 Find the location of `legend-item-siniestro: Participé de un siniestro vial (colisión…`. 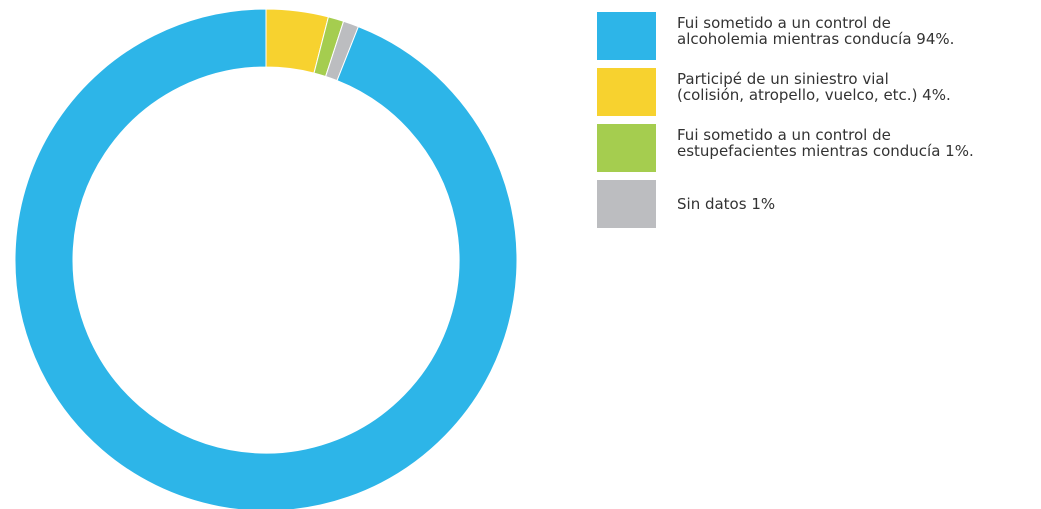

legend-item-siniestro: Participé de un siniestro vial (colisión… is located at coordinates (817, 92).